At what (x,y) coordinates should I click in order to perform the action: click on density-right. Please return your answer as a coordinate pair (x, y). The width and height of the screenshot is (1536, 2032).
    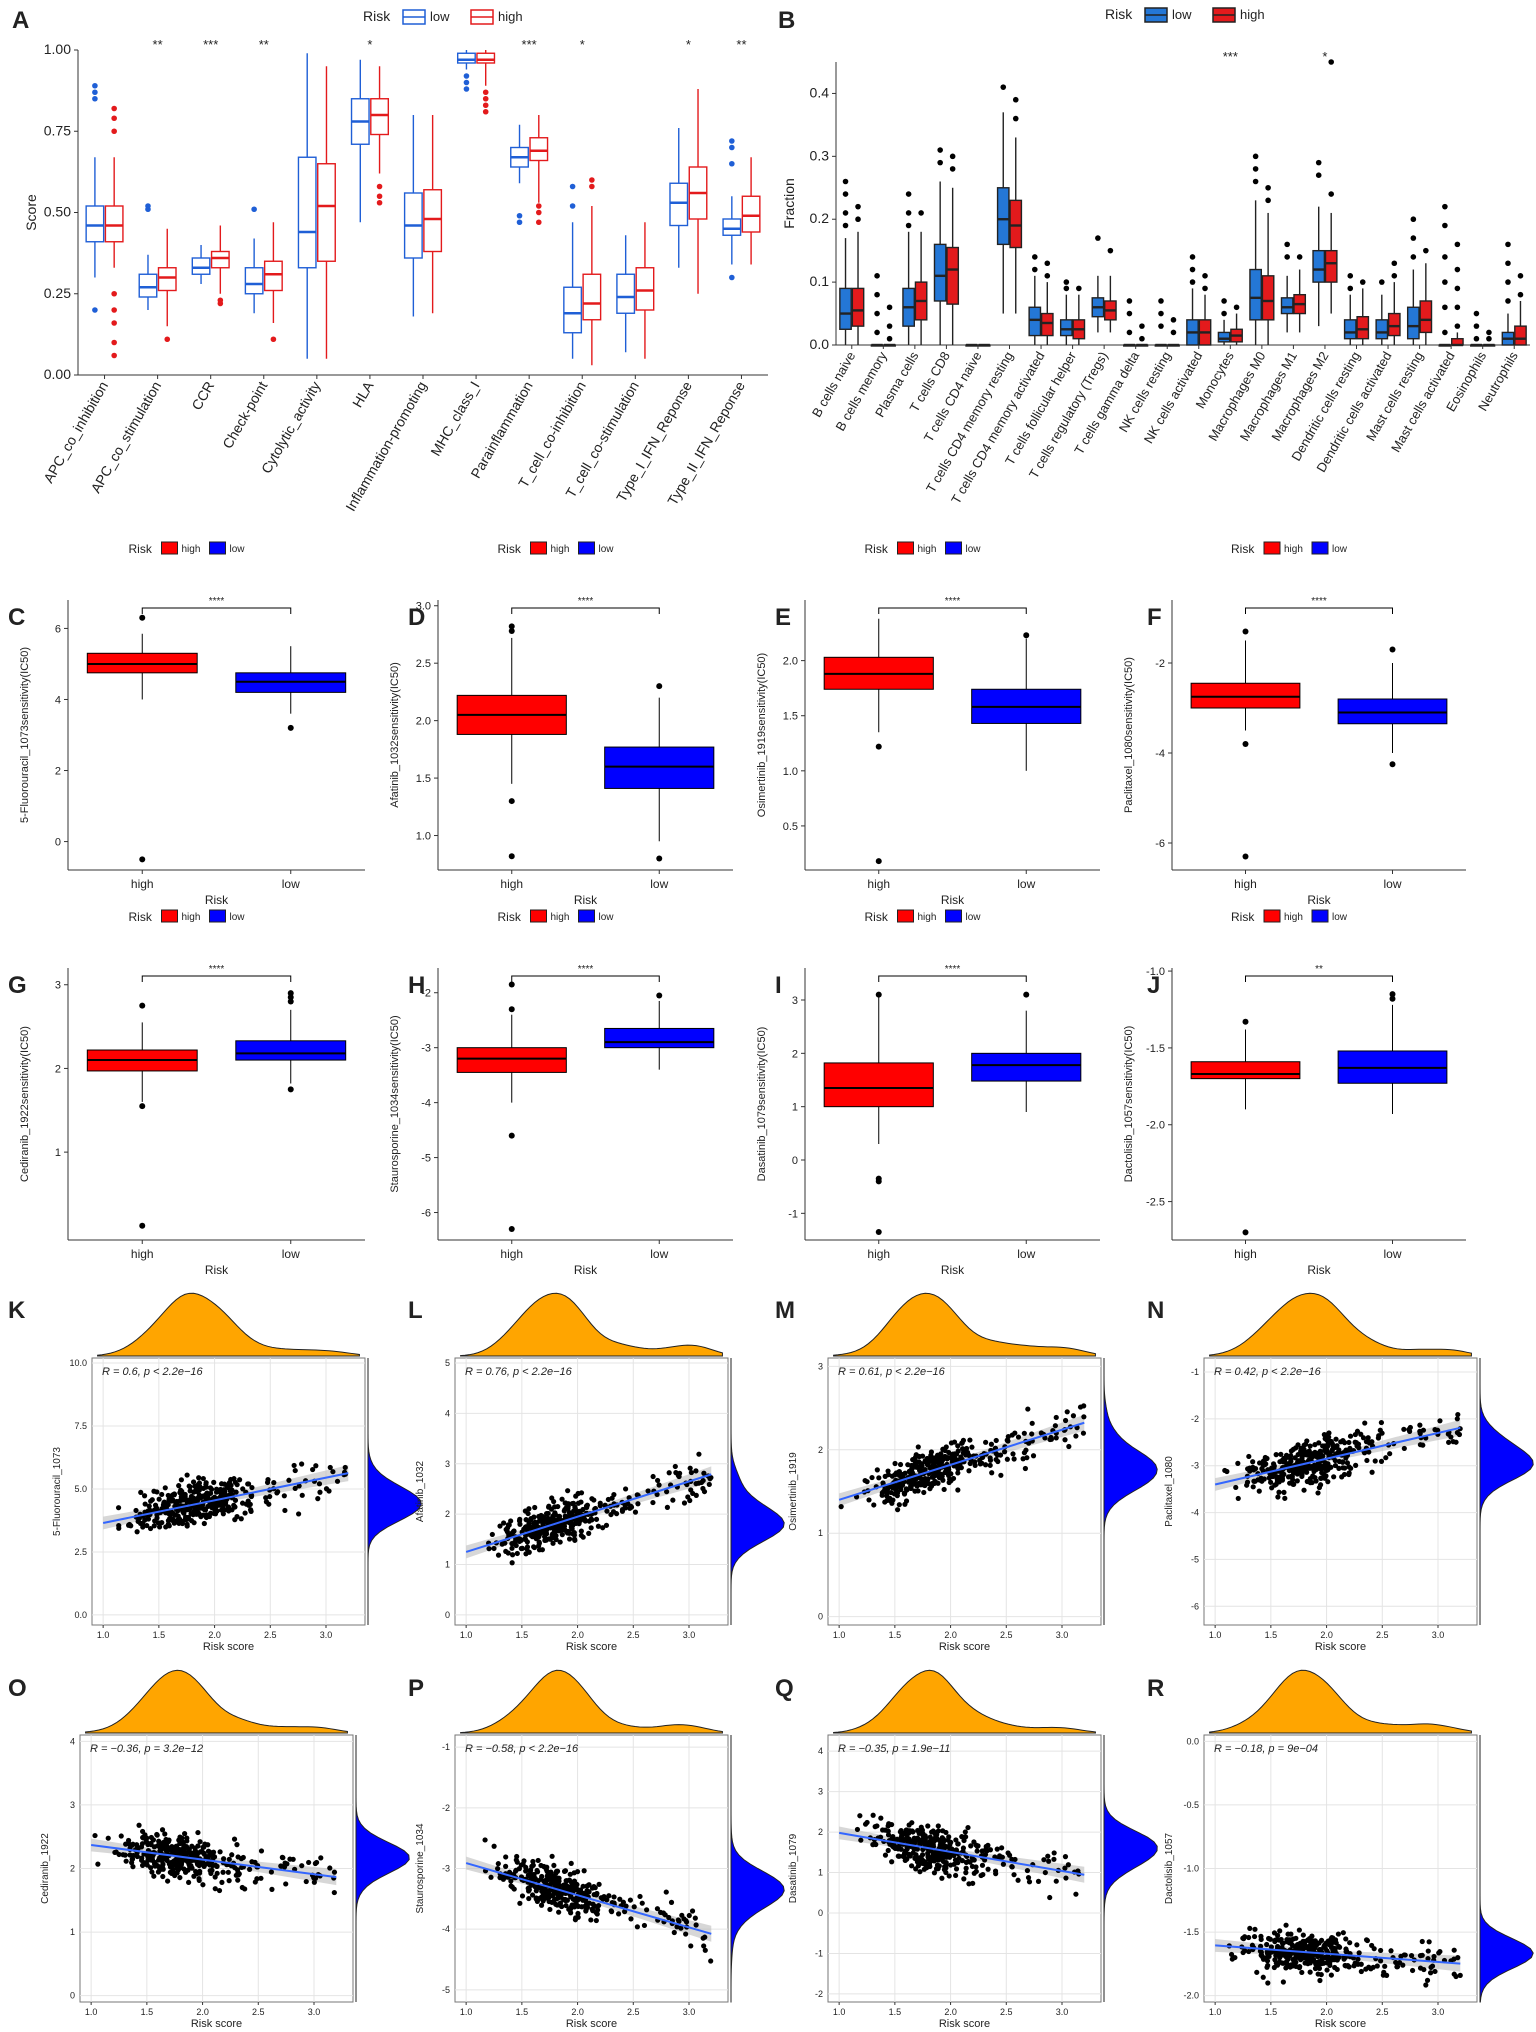
    Looking at the image, I should click on (1130, 1491).